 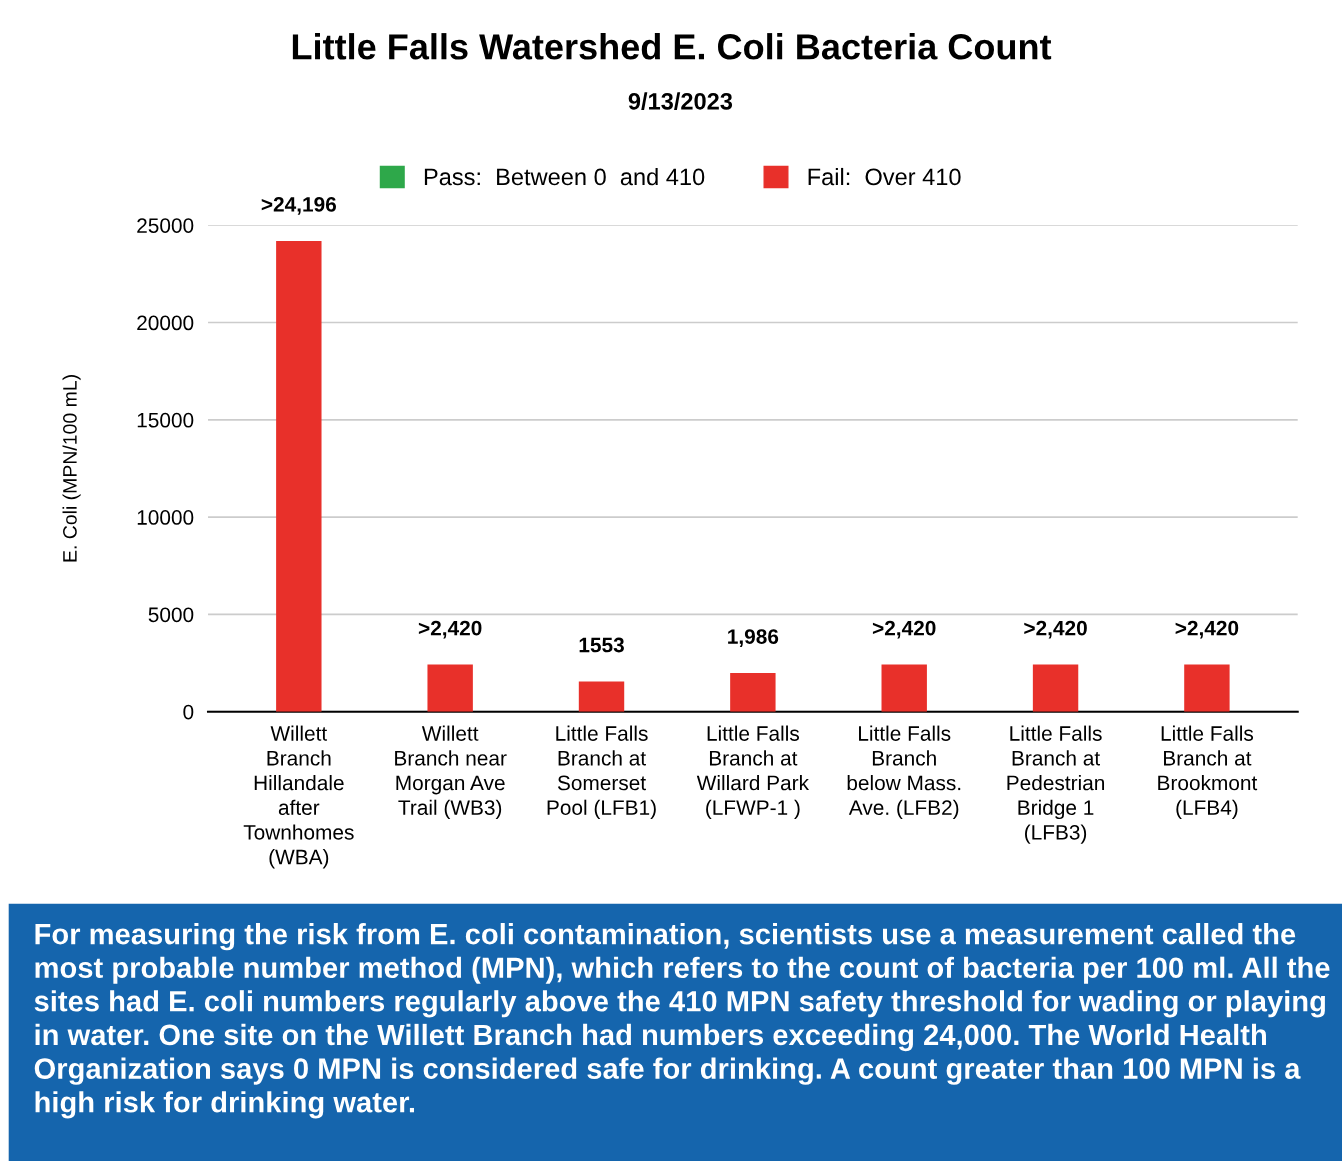 I want to click on y-axis-title: E. Coli (MPN/100 mL), so click(x=71, y=468).